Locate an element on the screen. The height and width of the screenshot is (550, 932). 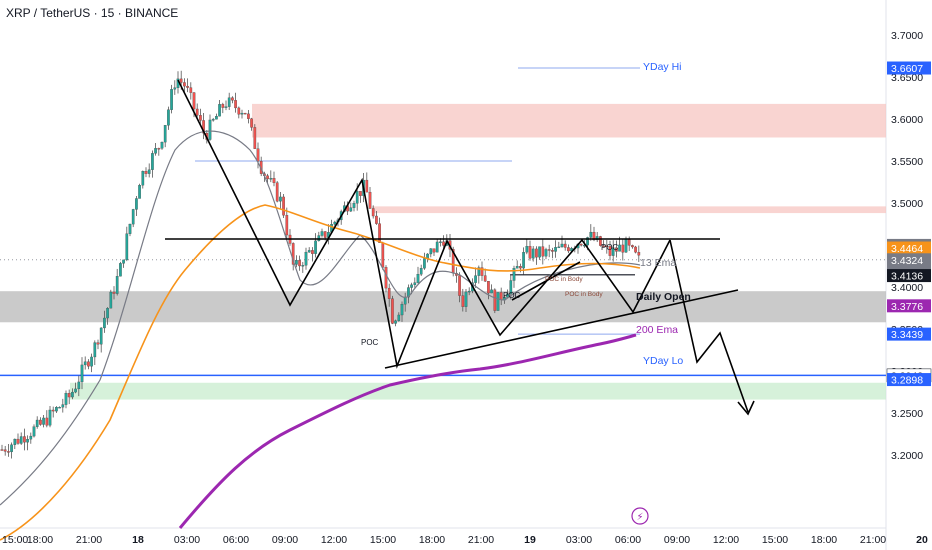
y-tick-label: 3.2000 is located at coordinates (907, 456).